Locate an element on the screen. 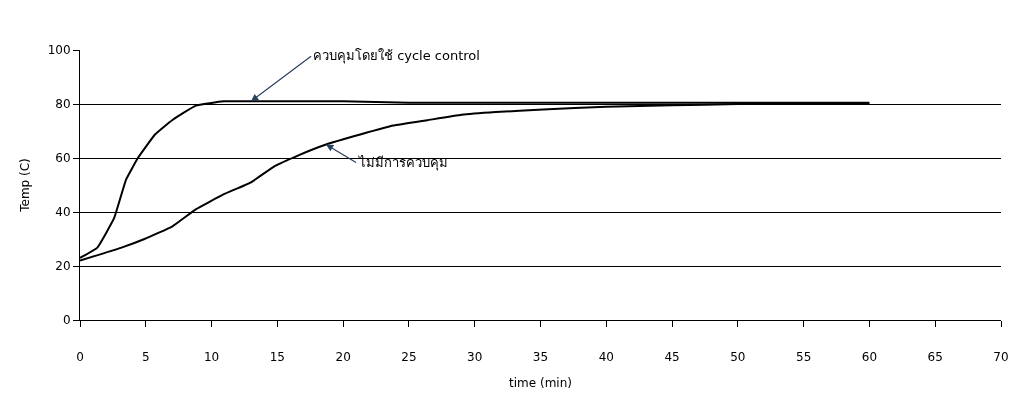 This screenshot has height=400, width=1021. series-label: ไม่มีการควบคุม is located at coordinates (403, 163).